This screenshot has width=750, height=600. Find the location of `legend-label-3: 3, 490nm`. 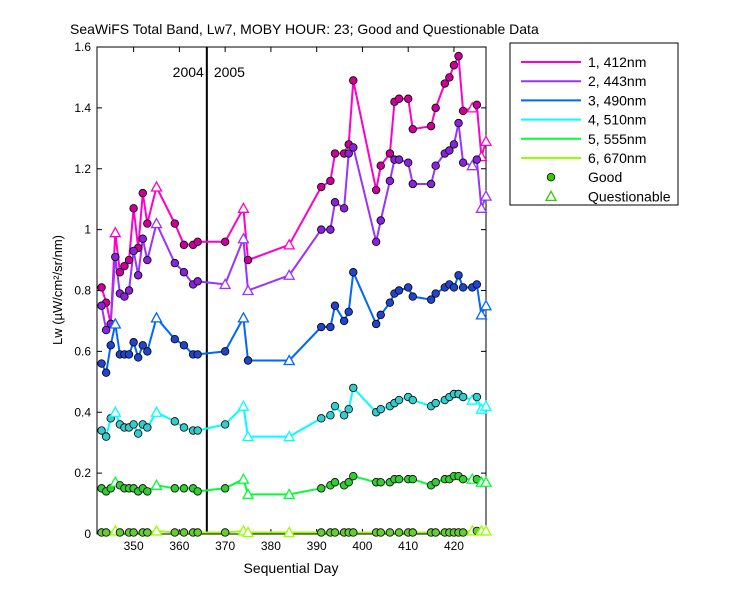

legend-label-3: 3, 490nm is located at coordinates (617, 100).